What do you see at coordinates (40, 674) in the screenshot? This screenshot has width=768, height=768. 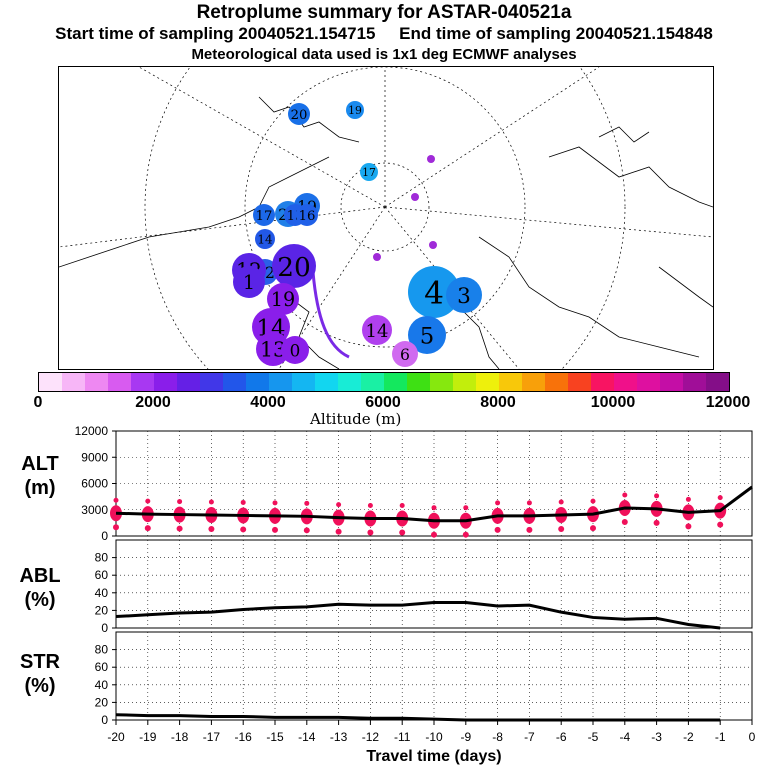 I see `str-label: STR (%)` at bounding box center [40, 674].